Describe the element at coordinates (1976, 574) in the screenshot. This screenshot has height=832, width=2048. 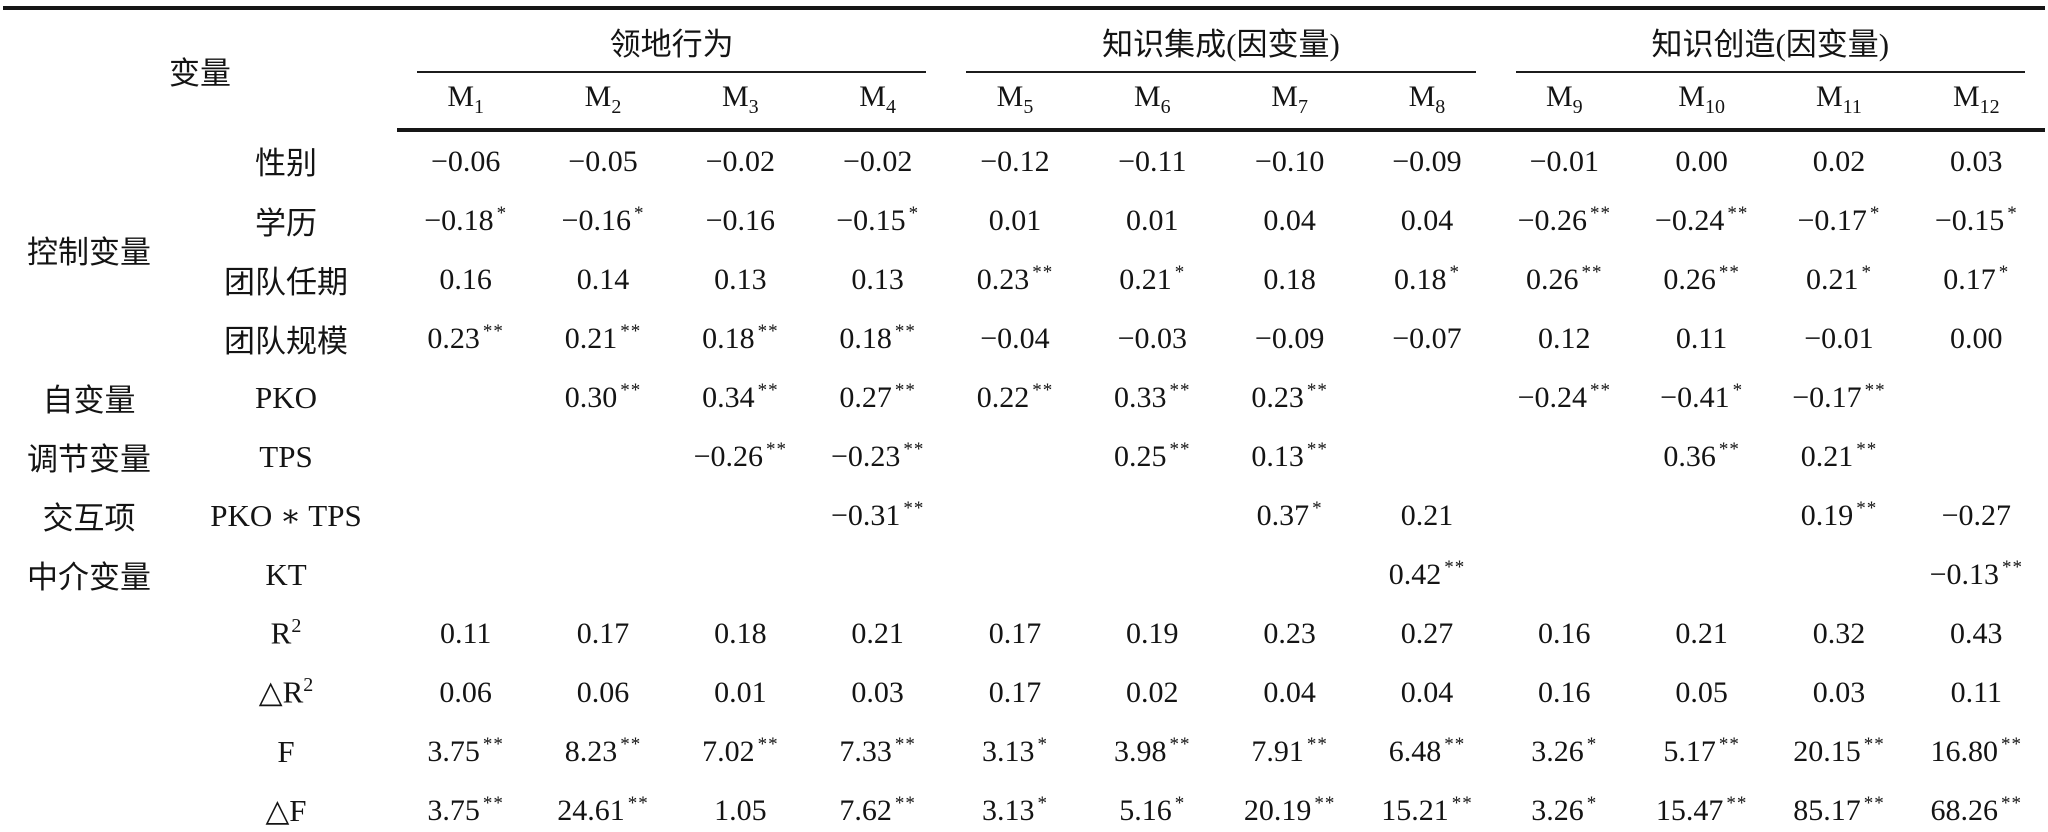
I see `value-cell: −0.13 **` at that location.